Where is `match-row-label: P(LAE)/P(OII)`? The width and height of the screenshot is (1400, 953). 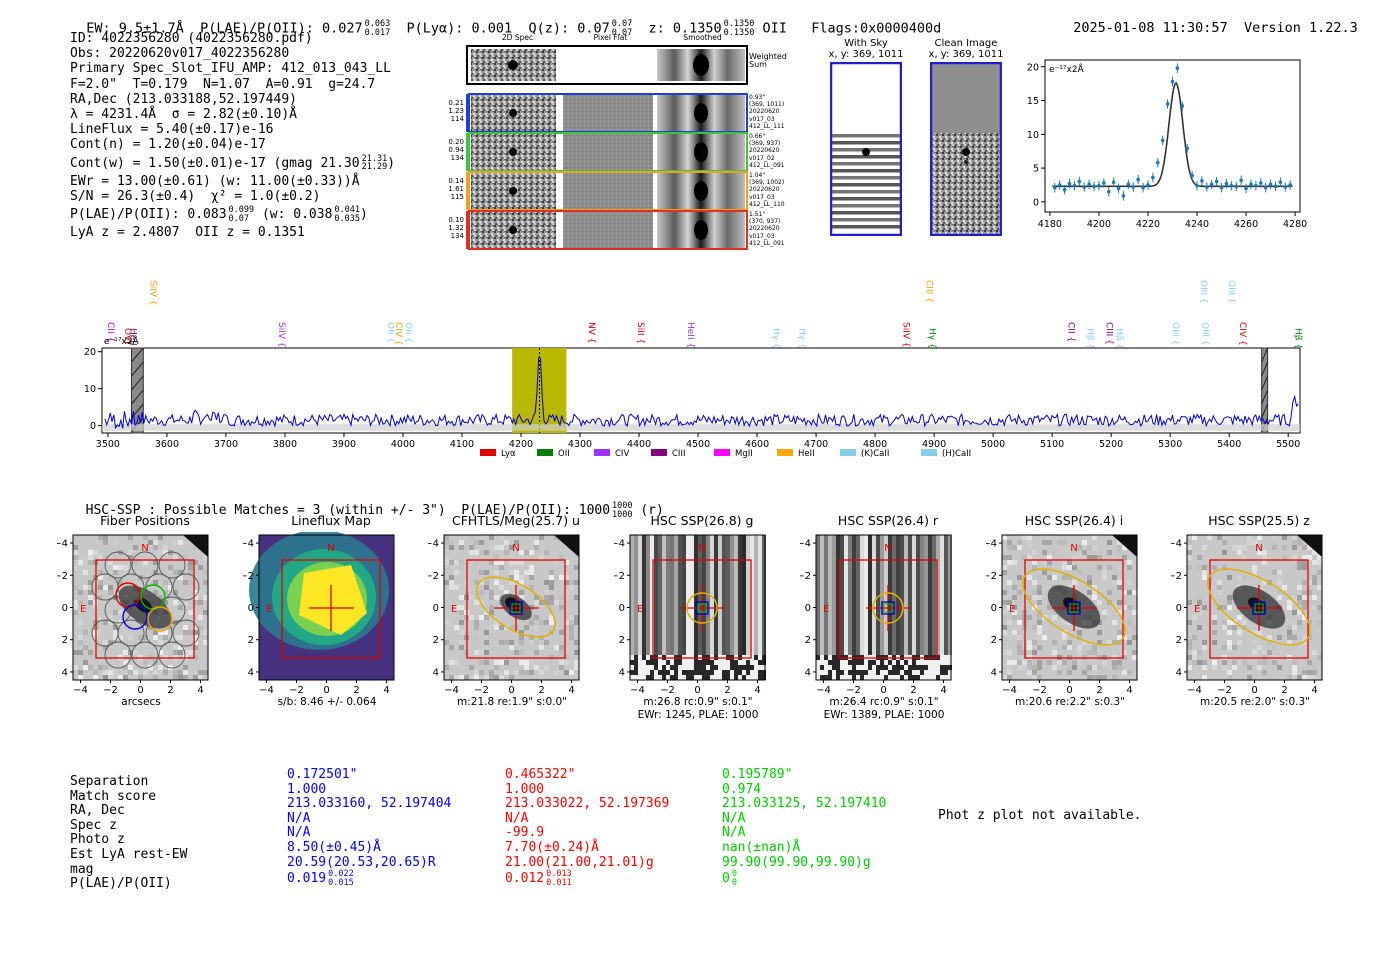
match-row-label: P(LAE)/P(OII) is located at coordinates (121, 884).